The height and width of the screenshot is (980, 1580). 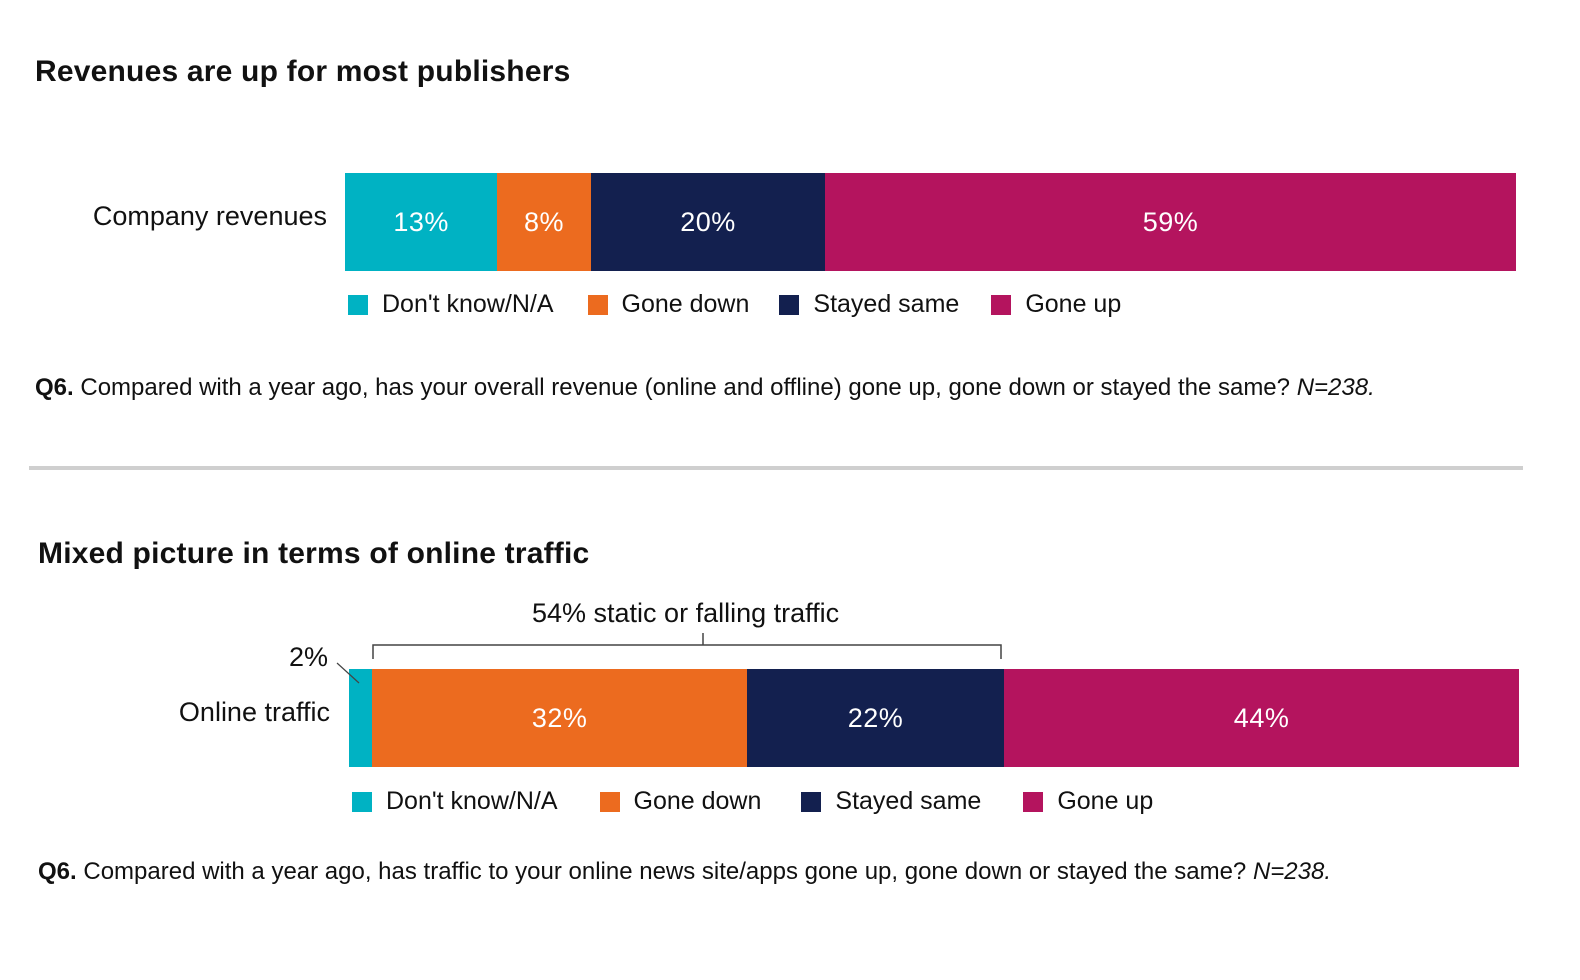 I want to click on legend-swatch-gone-down, so click(x=597, y=304).